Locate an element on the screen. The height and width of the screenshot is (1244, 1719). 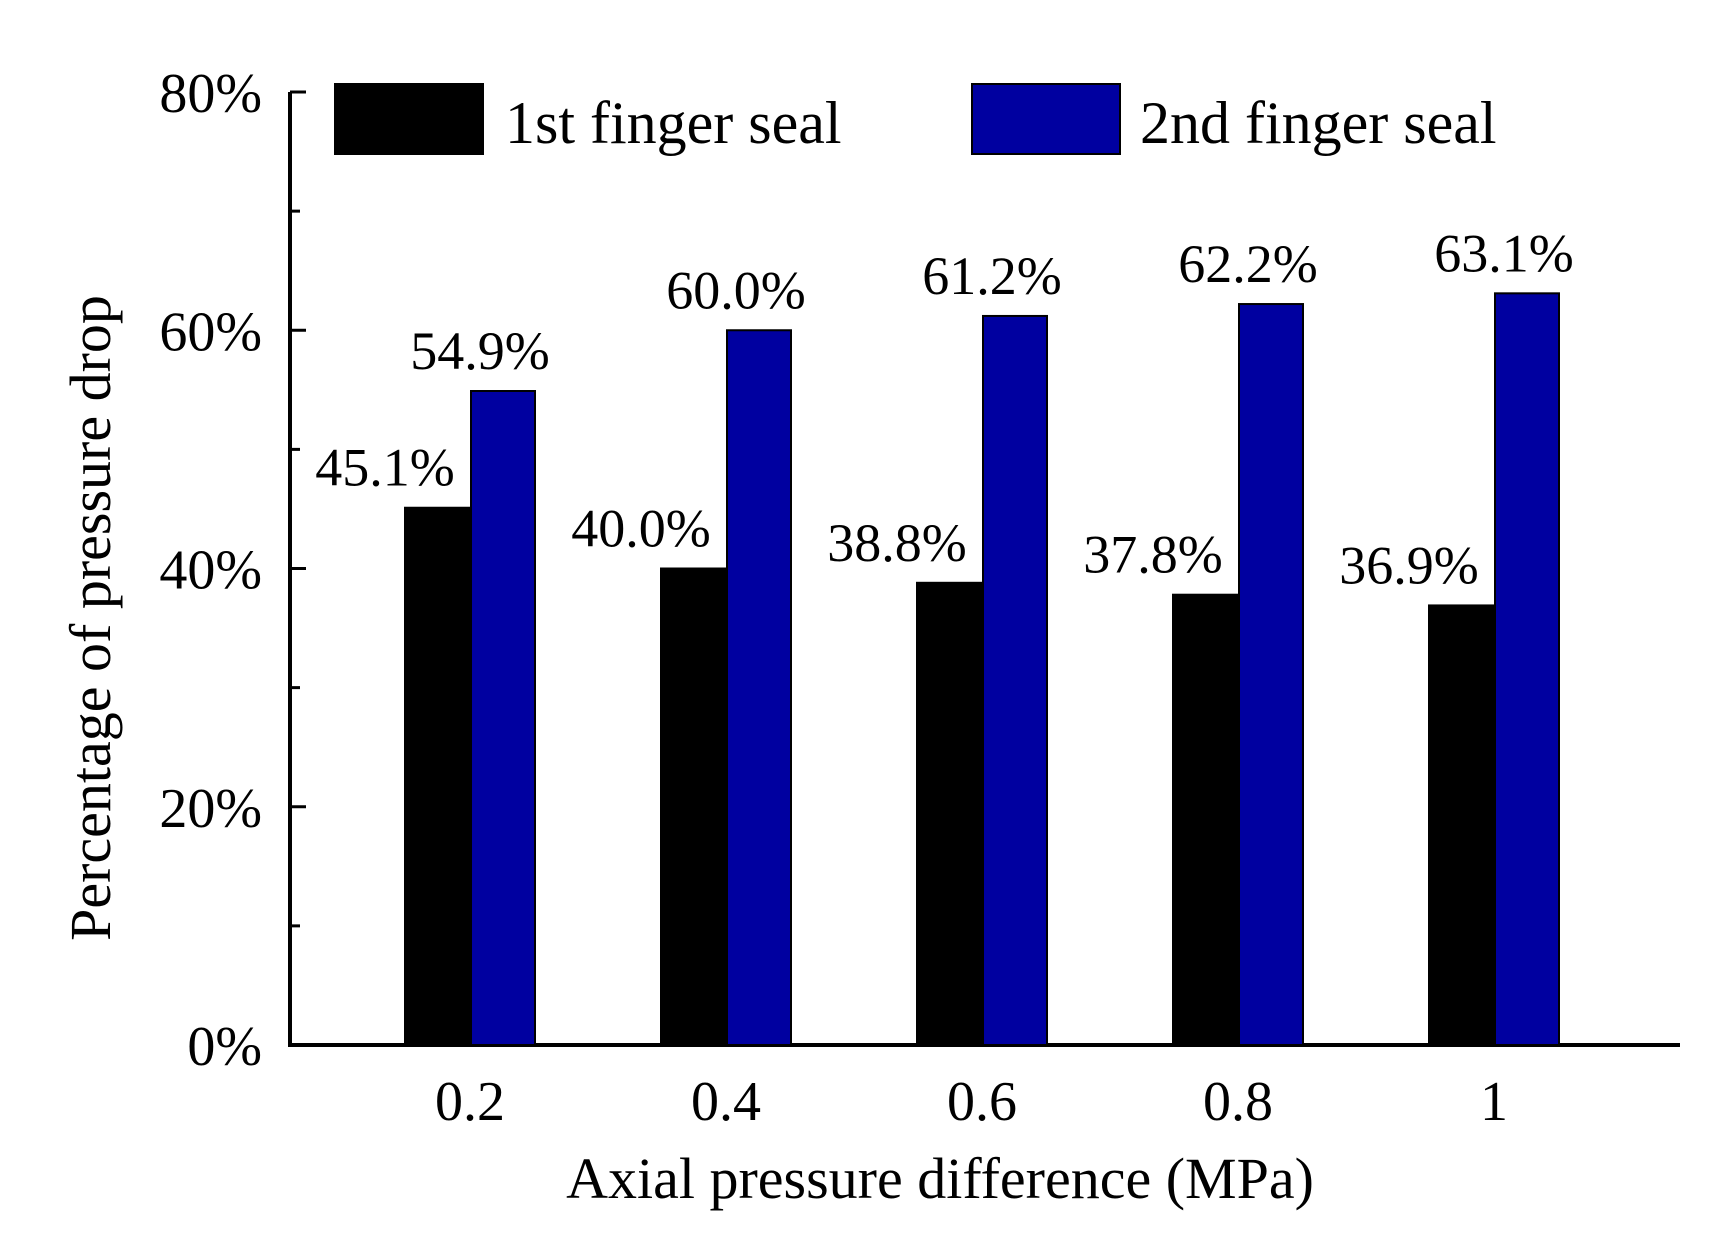
x-tick-labels: 0.2 0.4 0.6 0.8 1 is located at coordinates (971, 1102).